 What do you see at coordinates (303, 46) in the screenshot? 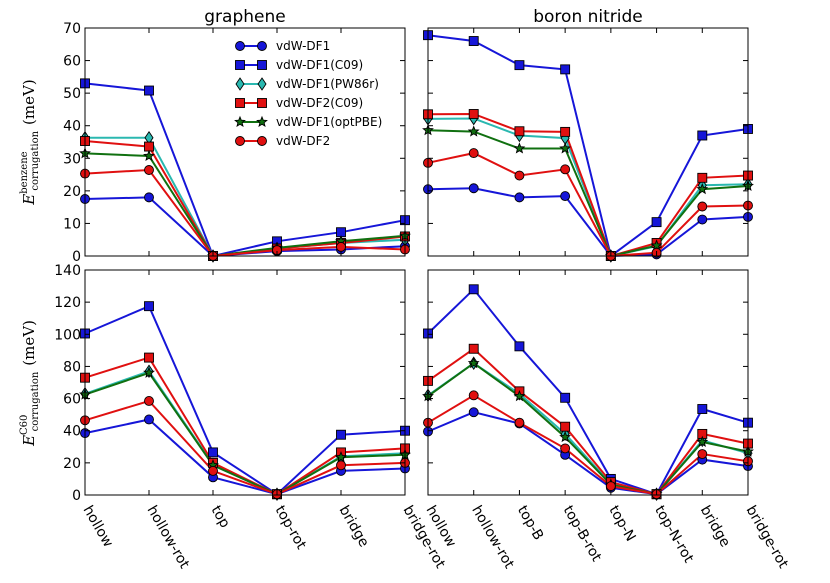
I see `legend-label: vdW-DF1` at bounding box center [303, 46].